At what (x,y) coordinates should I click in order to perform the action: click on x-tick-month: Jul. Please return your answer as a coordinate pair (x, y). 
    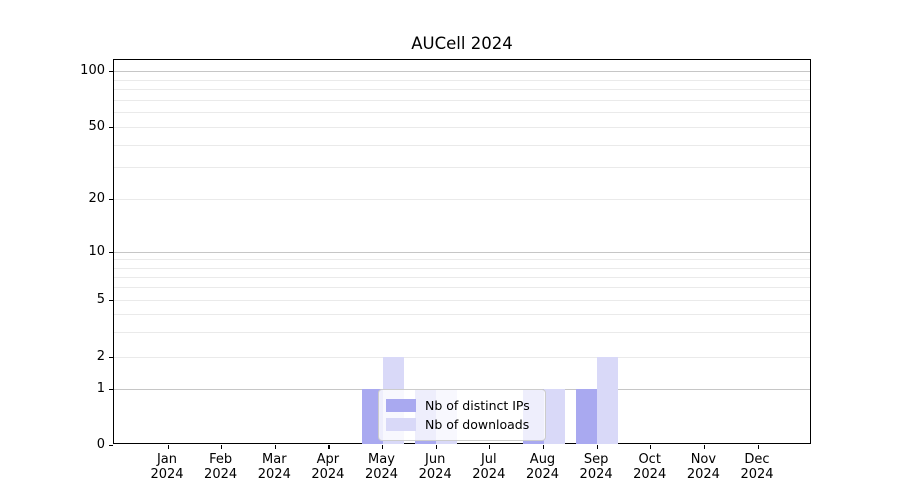
    Looking at the image, I should click on (488, 459).